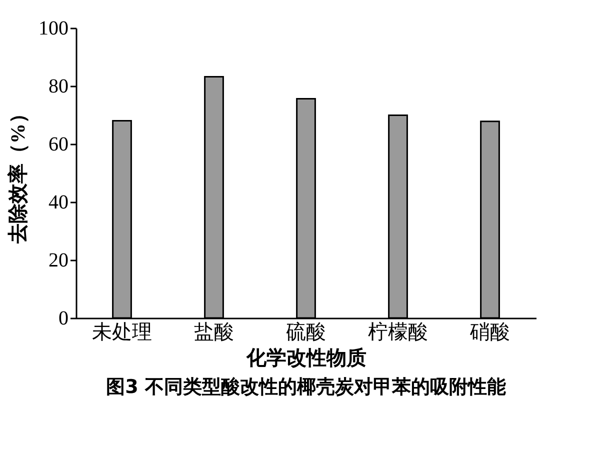  I want to click on y-tick-label: 60, so click(58, 145).